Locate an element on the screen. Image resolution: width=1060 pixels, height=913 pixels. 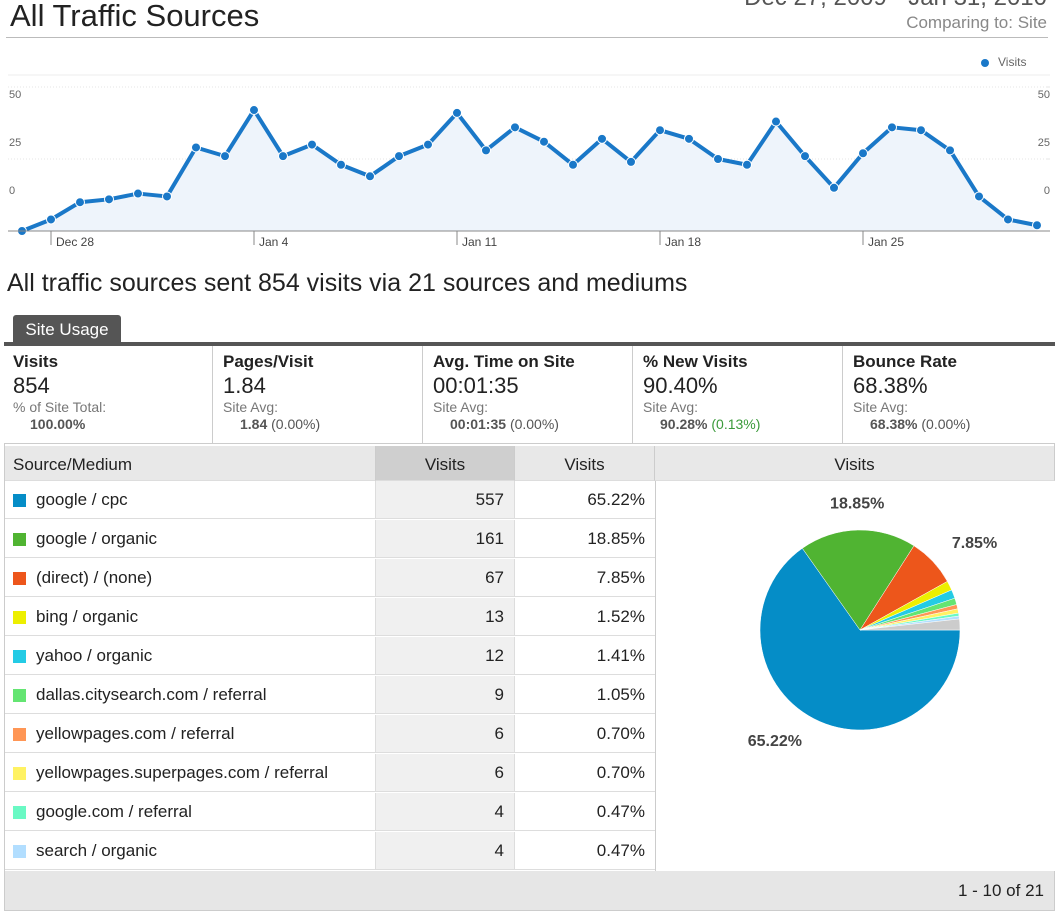
visits-cell: 13 is located at coordinates (445, 617).